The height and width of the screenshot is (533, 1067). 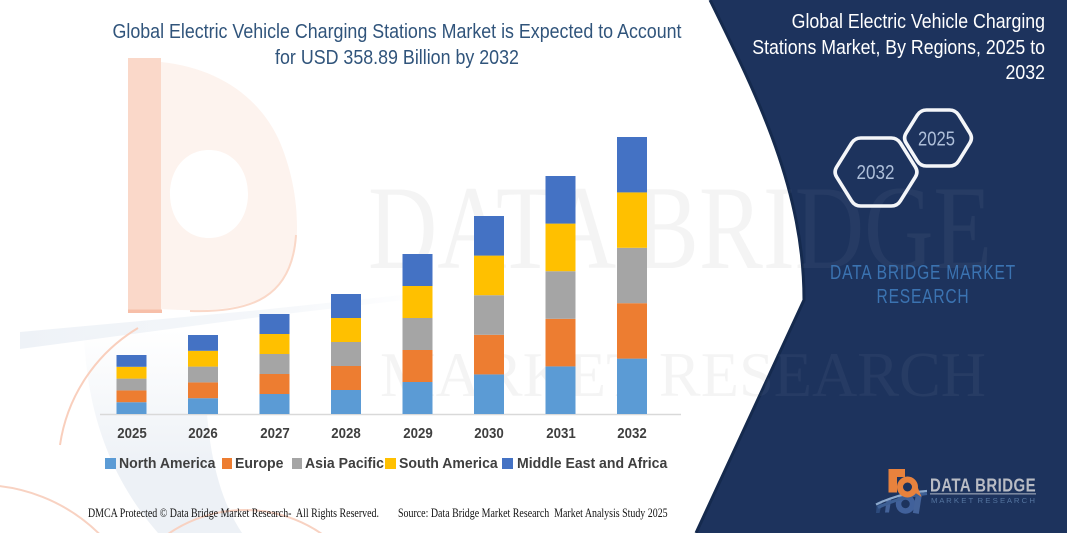 What do you see at coordinates (983, 500) in the screenshot?
I see `svg-text: M A R K E T R E S E A R C H` at bounding box center [983, 500].